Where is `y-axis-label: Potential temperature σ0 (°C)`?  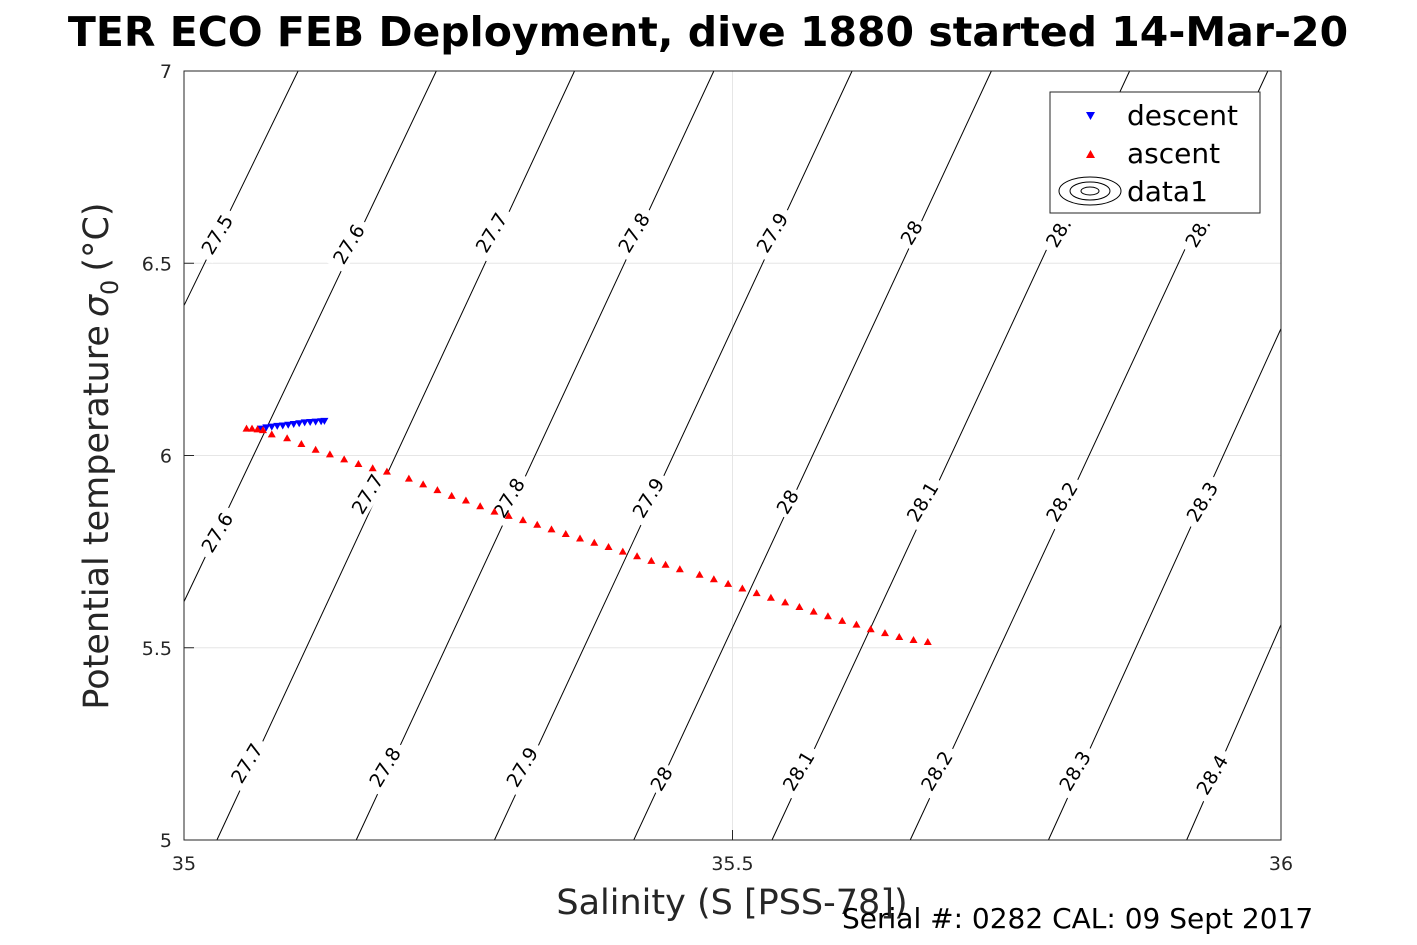
y-axis-label: Potential temperature σ0 (°C) is located at coordinates (100, 455).